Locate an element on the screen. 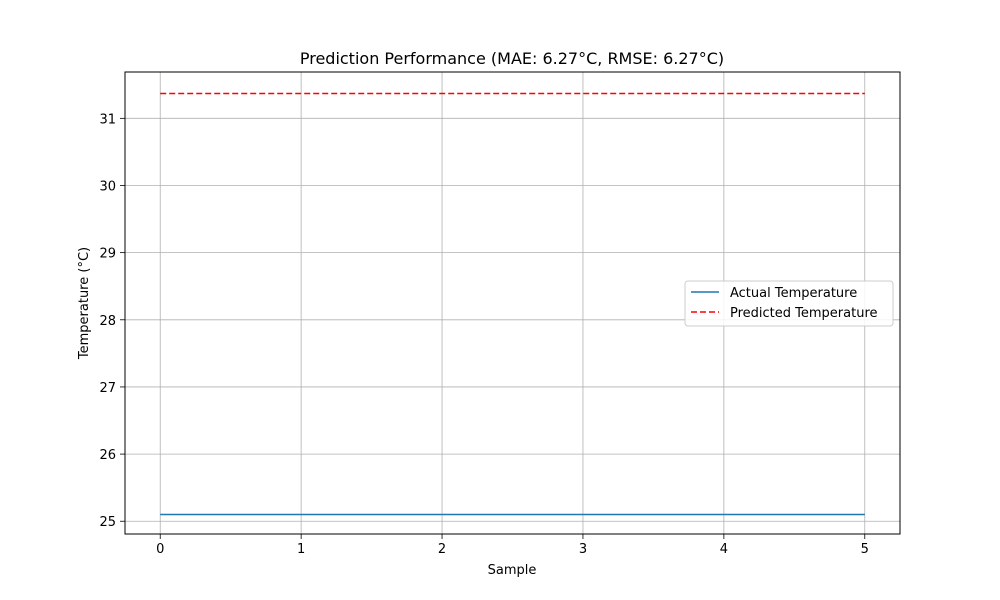  y-tick-label: 25 is located at coordinates (107, 522).